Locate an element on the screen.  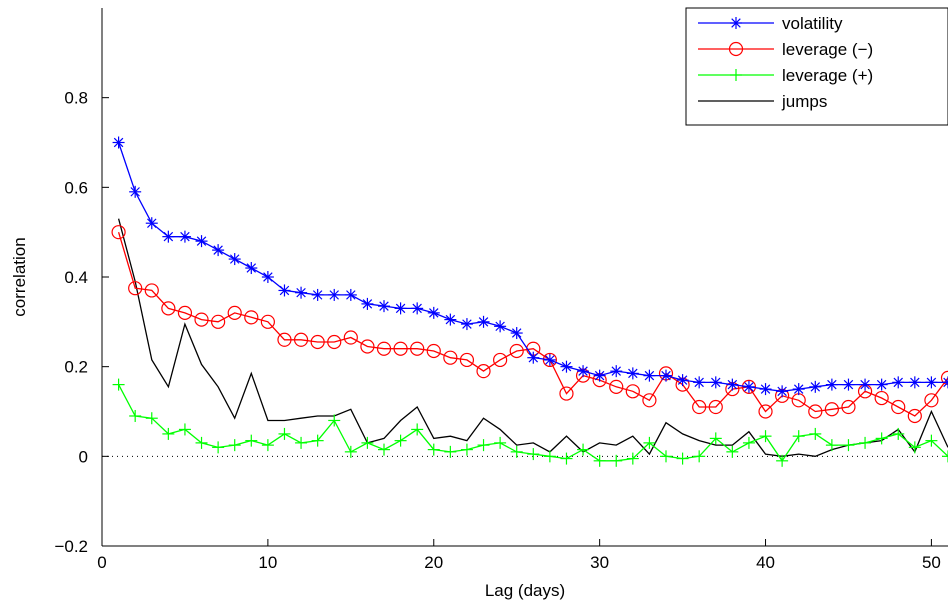
legend: volatility leverage (−) leverage (+) jumps is located at coordinates (816, 66).